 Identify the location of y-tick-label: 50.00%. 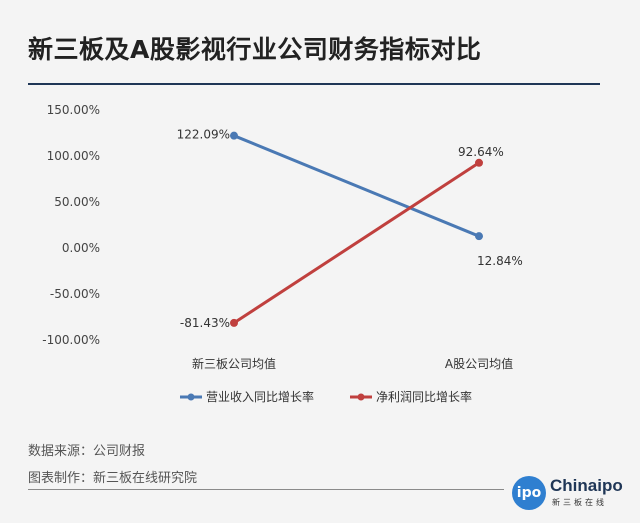
(77, 202).